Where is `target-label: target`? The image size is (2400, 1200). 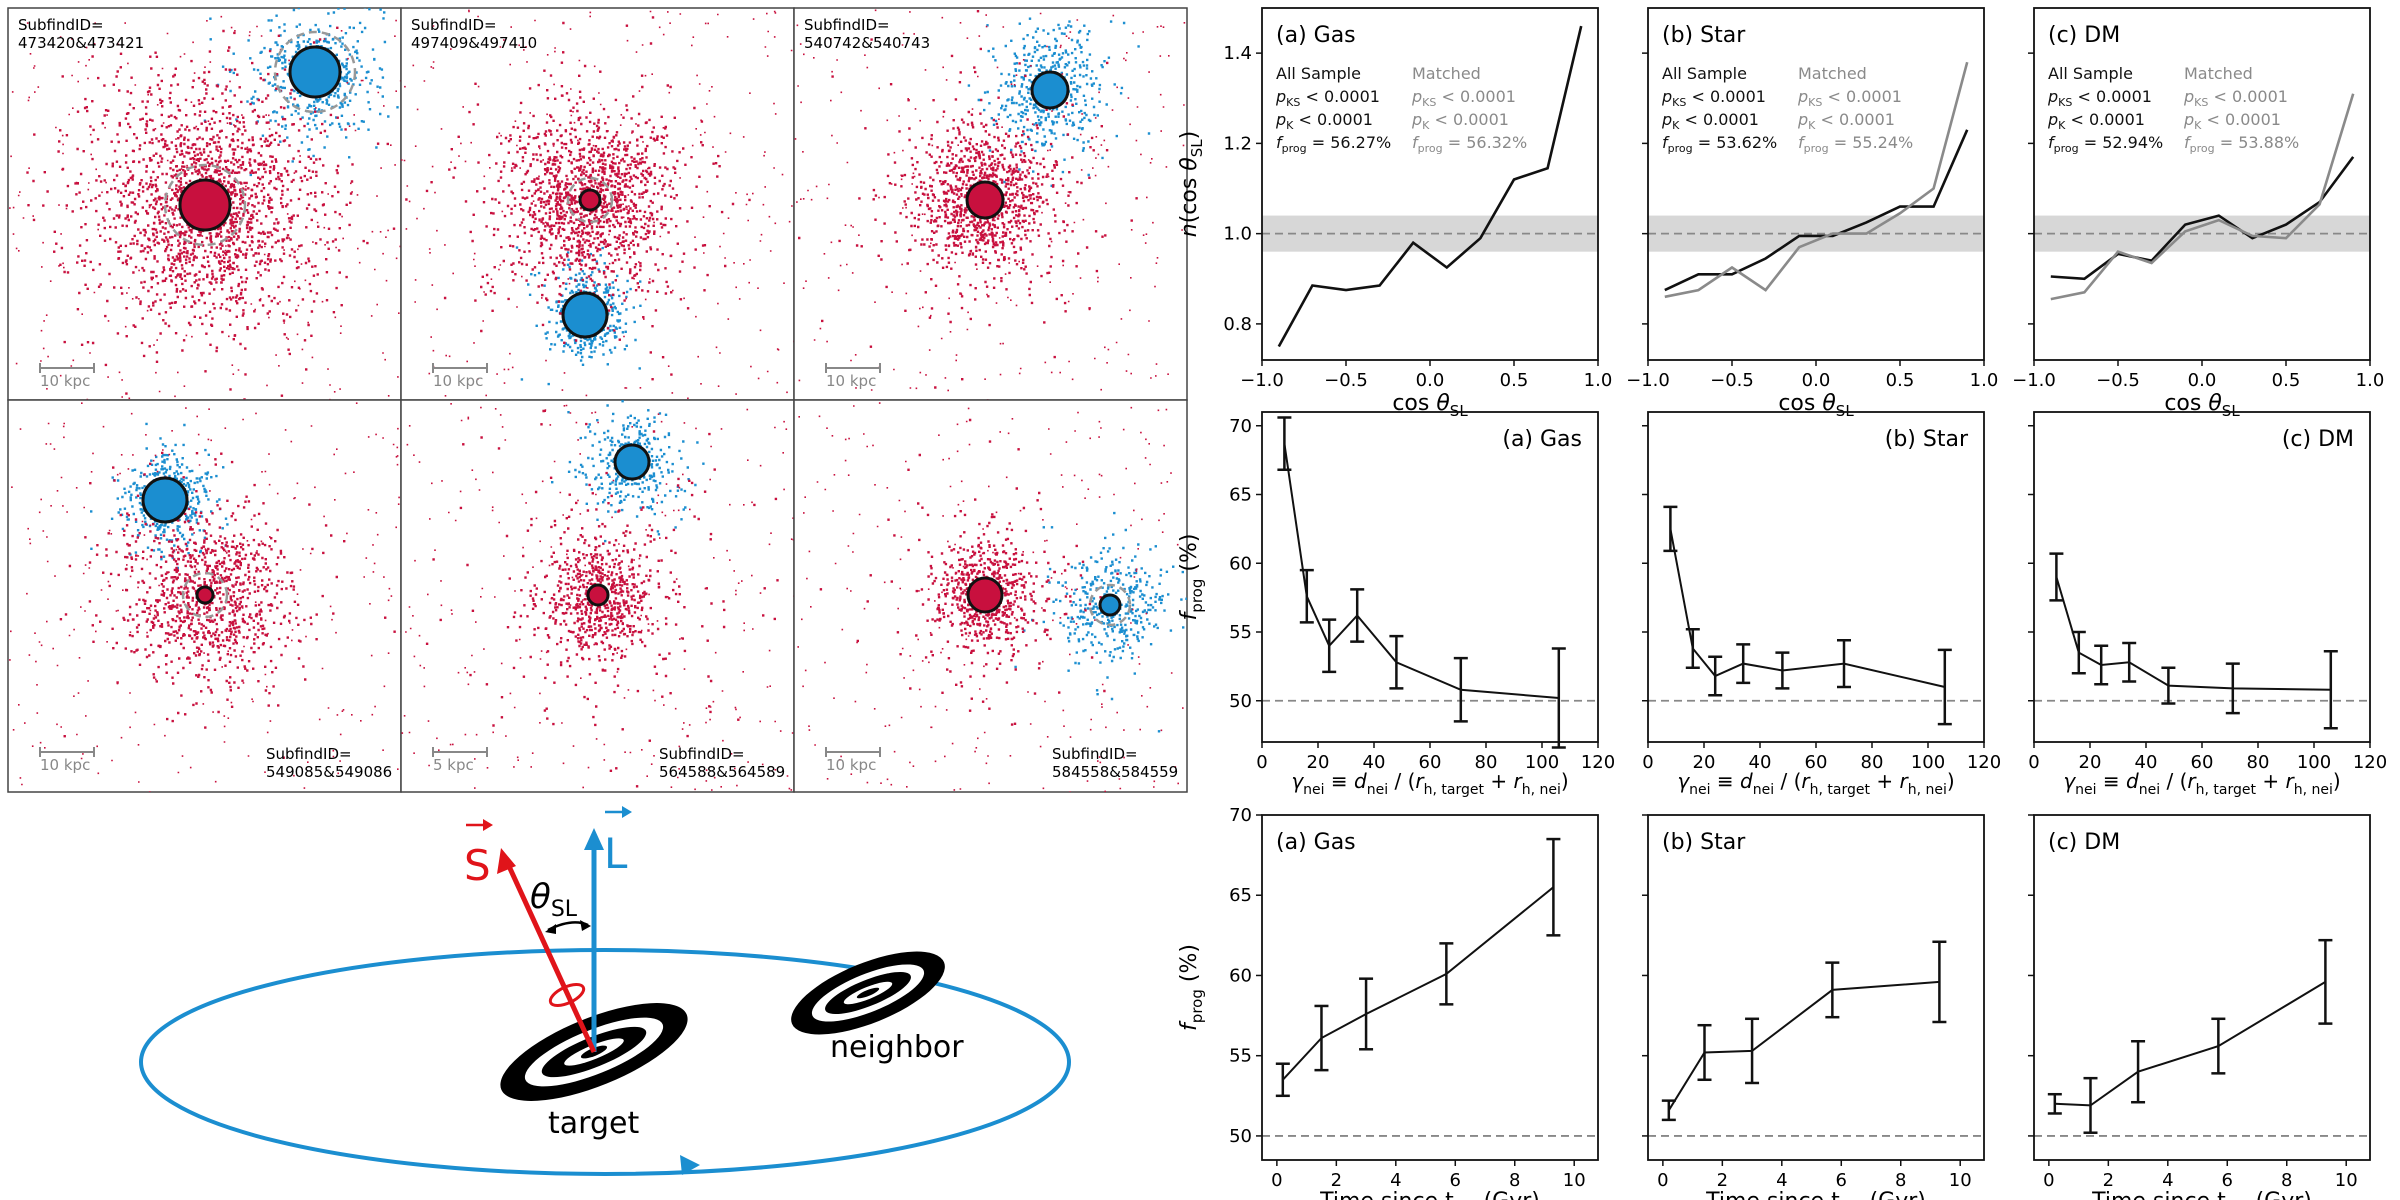
target-label: target is located at coordinates (593, 1123).